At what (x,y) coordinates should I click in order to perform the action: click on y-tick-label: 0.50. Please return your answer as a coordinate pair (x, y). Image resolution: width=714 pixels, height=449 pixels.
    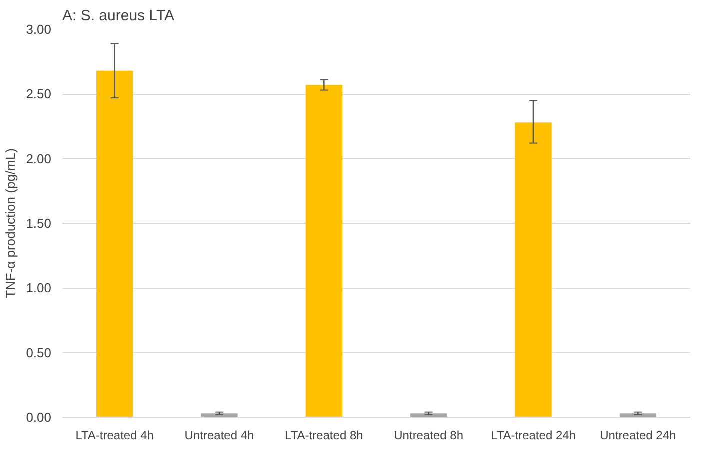
    Looking at the image, I should click on (39, 352).